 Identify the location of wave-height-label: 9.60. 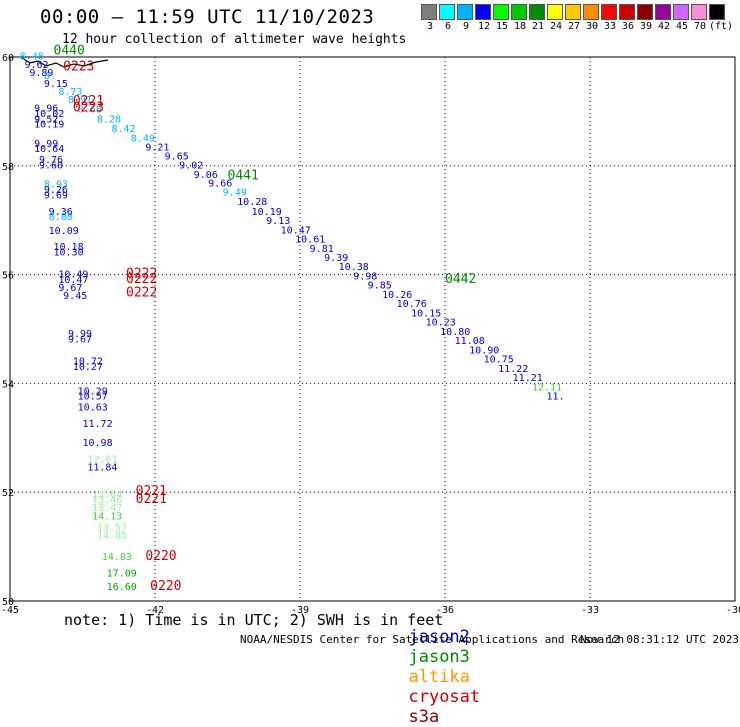
(51, 166).